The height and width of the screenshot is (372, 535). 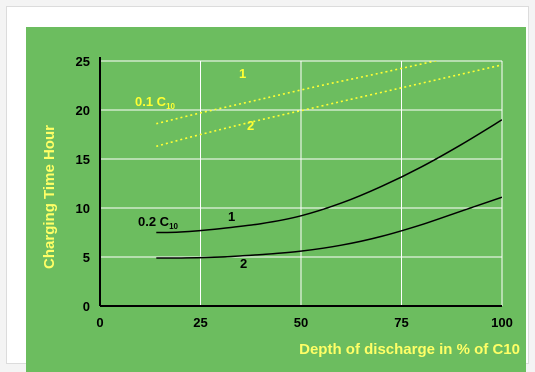 I want to click on rate-label: 0.1 C10, so click(x=155, y=102).